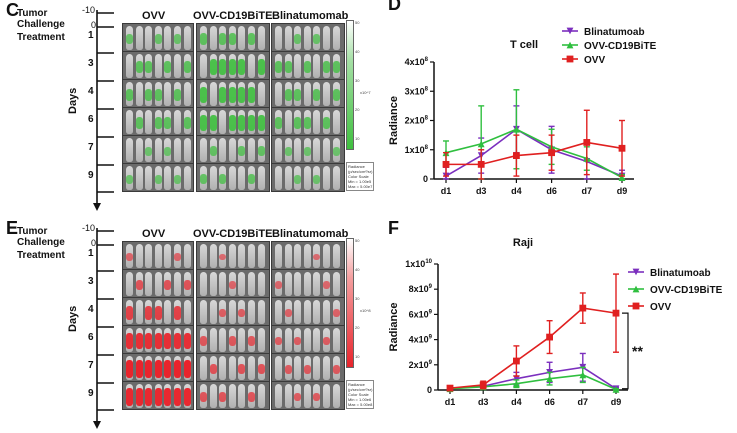 The image size is (737, 433). Describe the element at coordinates (637, 351) in the screenshot. I see `significance-annotation: **` at that location.